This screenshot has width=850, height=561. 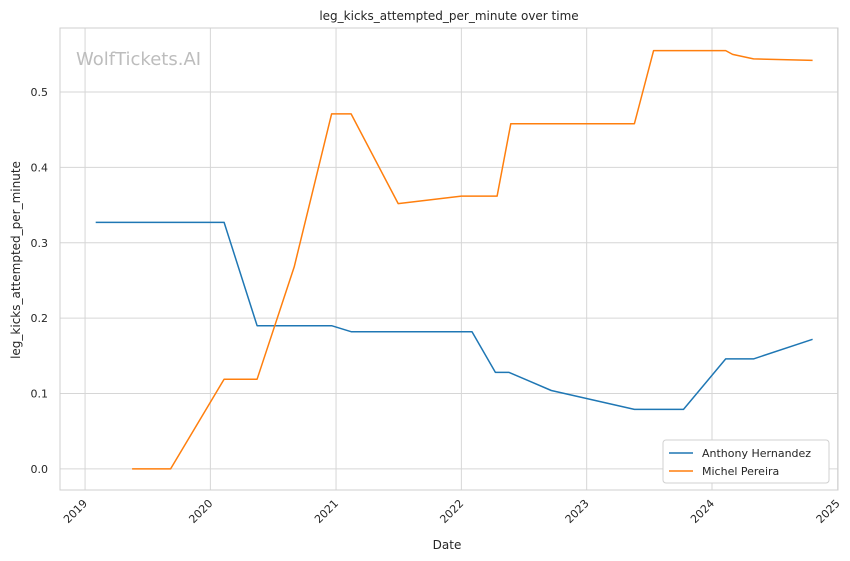 I want to click on legend-box, so click(x=746, y=461).